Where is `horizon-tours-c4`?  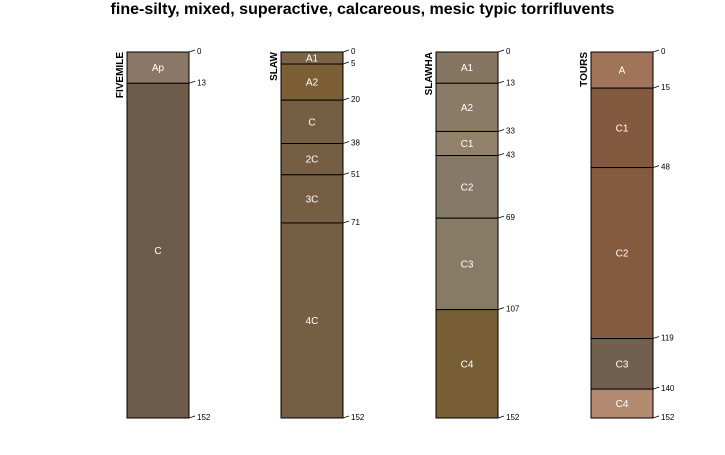 horizon-tours-c4 is located at coordinates (622, 403).